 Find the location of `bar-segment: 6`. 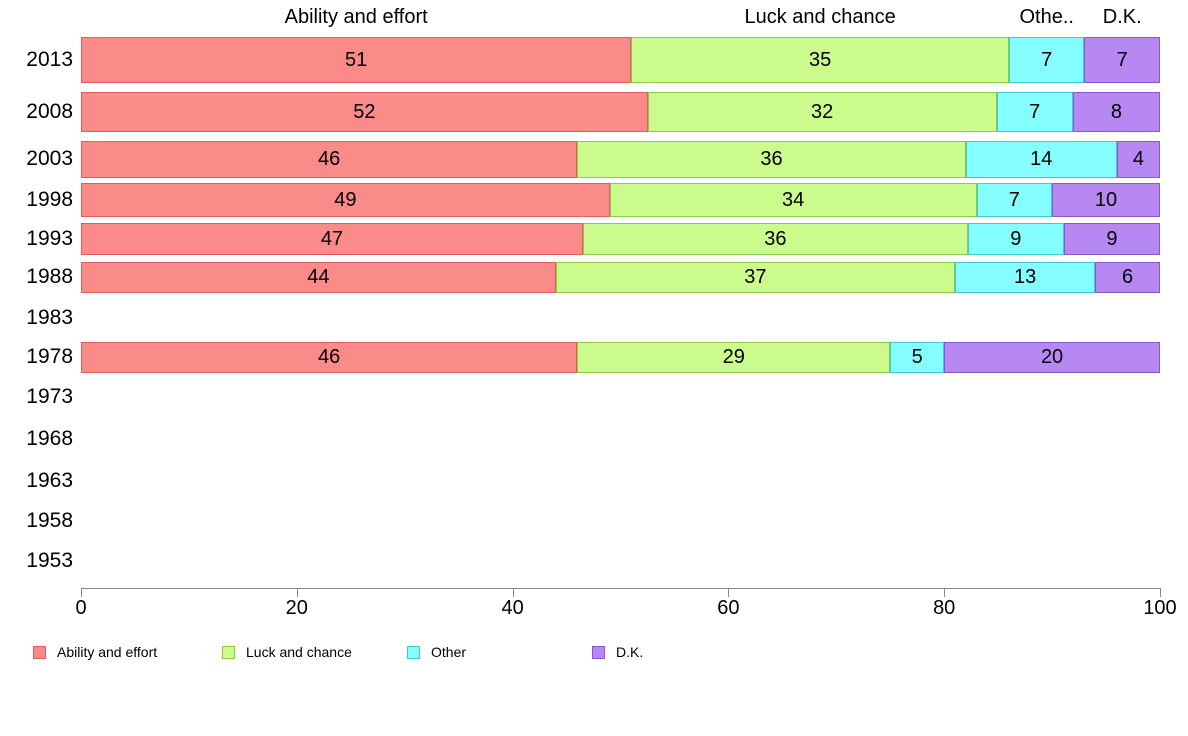

bar-segment: 6 is located at coordinates (1127, 277).